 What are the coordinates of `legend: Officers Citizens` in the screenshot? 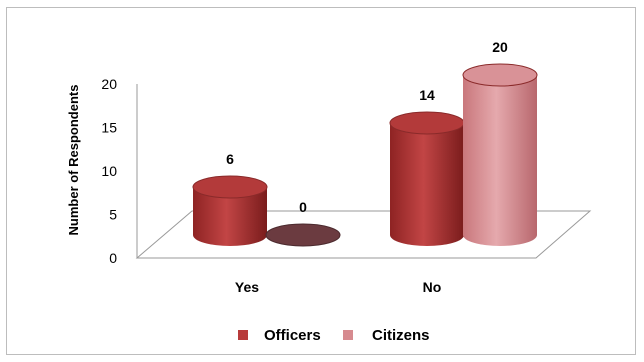 It's located at (334, 335).